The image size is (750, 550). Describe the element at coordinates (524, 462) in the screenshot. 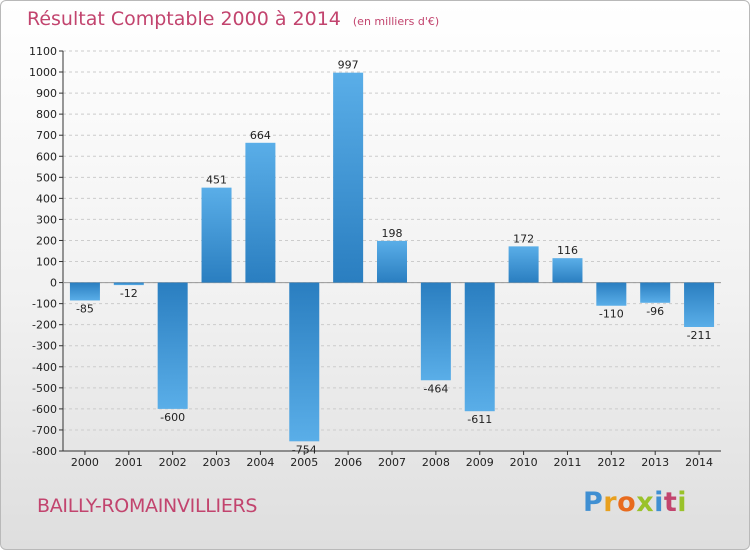

I see `x-tick-label: 2010` at that location.